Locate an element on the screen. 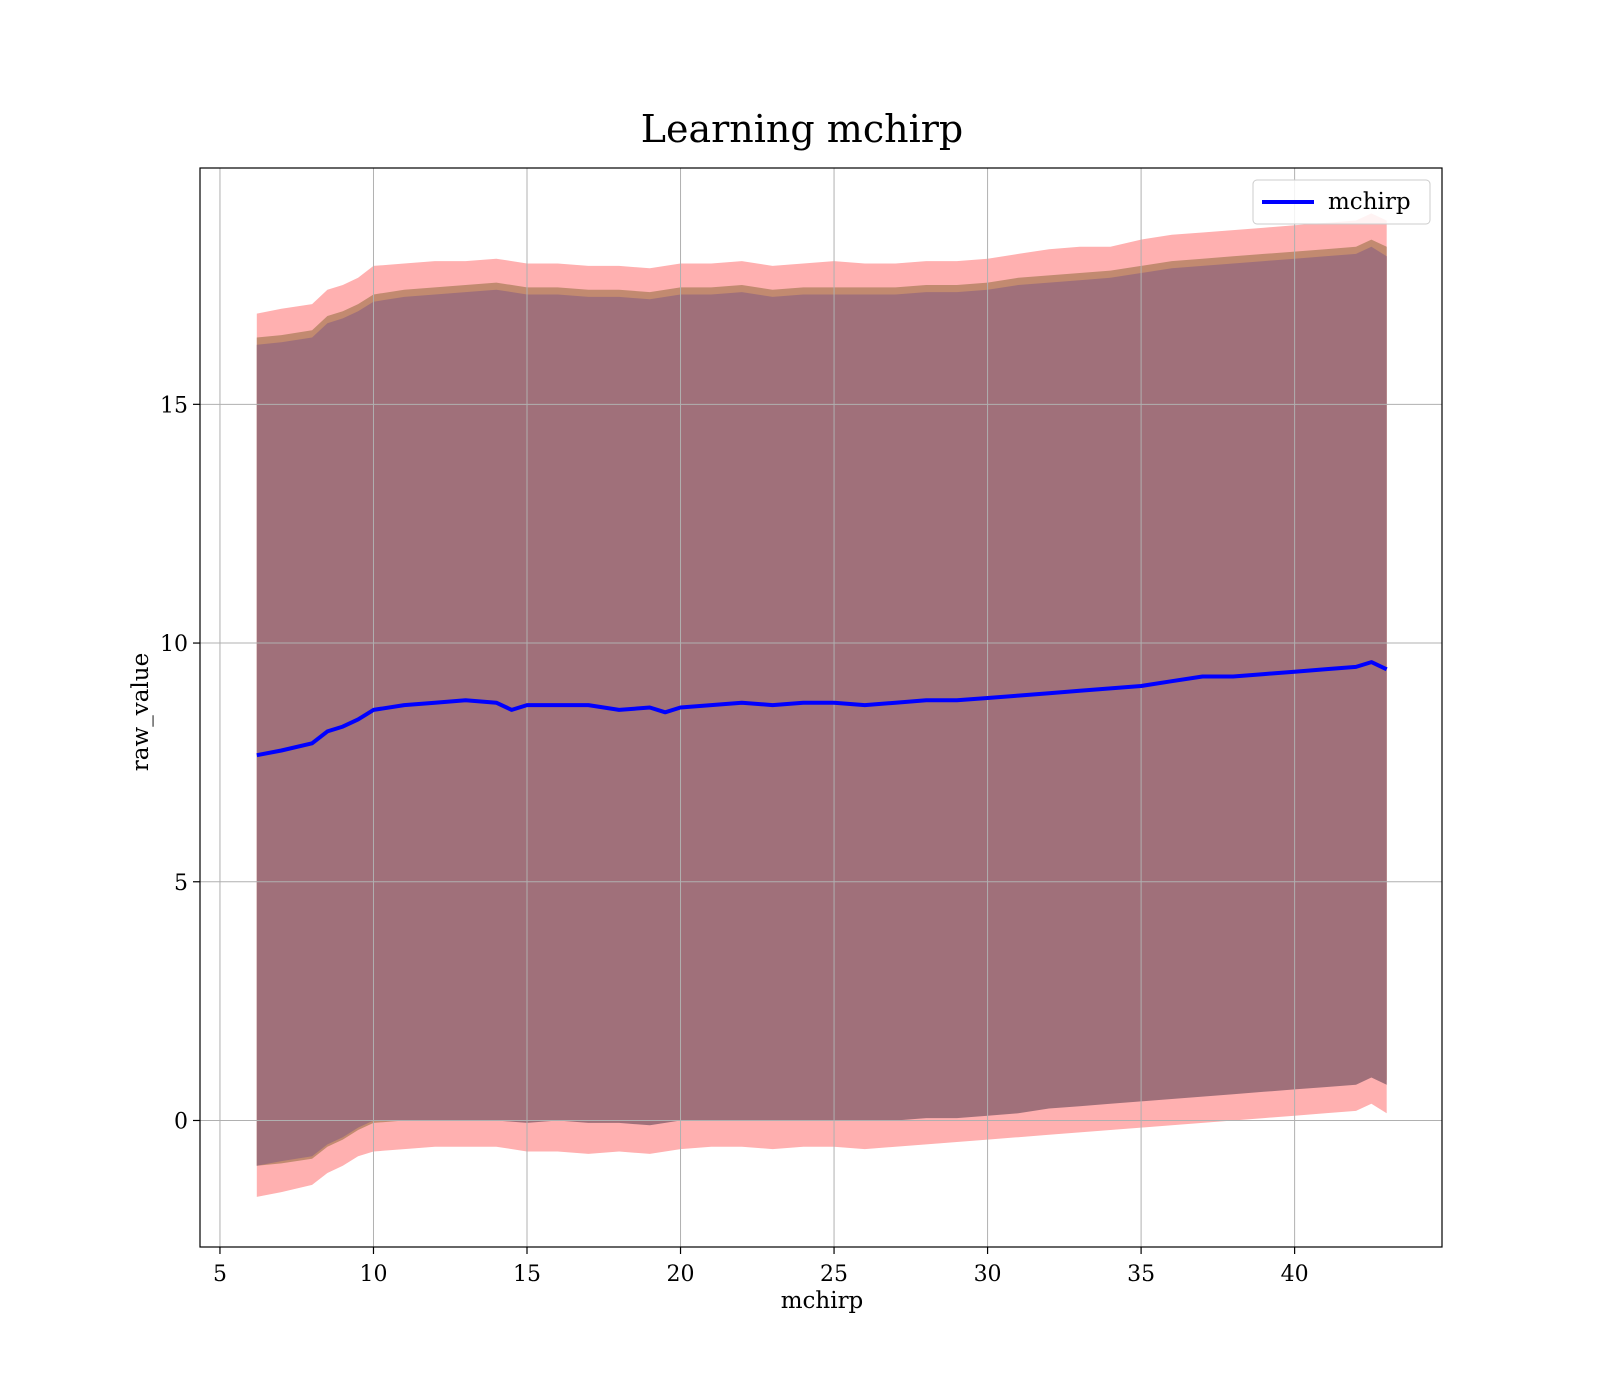  y-axis-label: raw_value is located at coordinates (141, 712).